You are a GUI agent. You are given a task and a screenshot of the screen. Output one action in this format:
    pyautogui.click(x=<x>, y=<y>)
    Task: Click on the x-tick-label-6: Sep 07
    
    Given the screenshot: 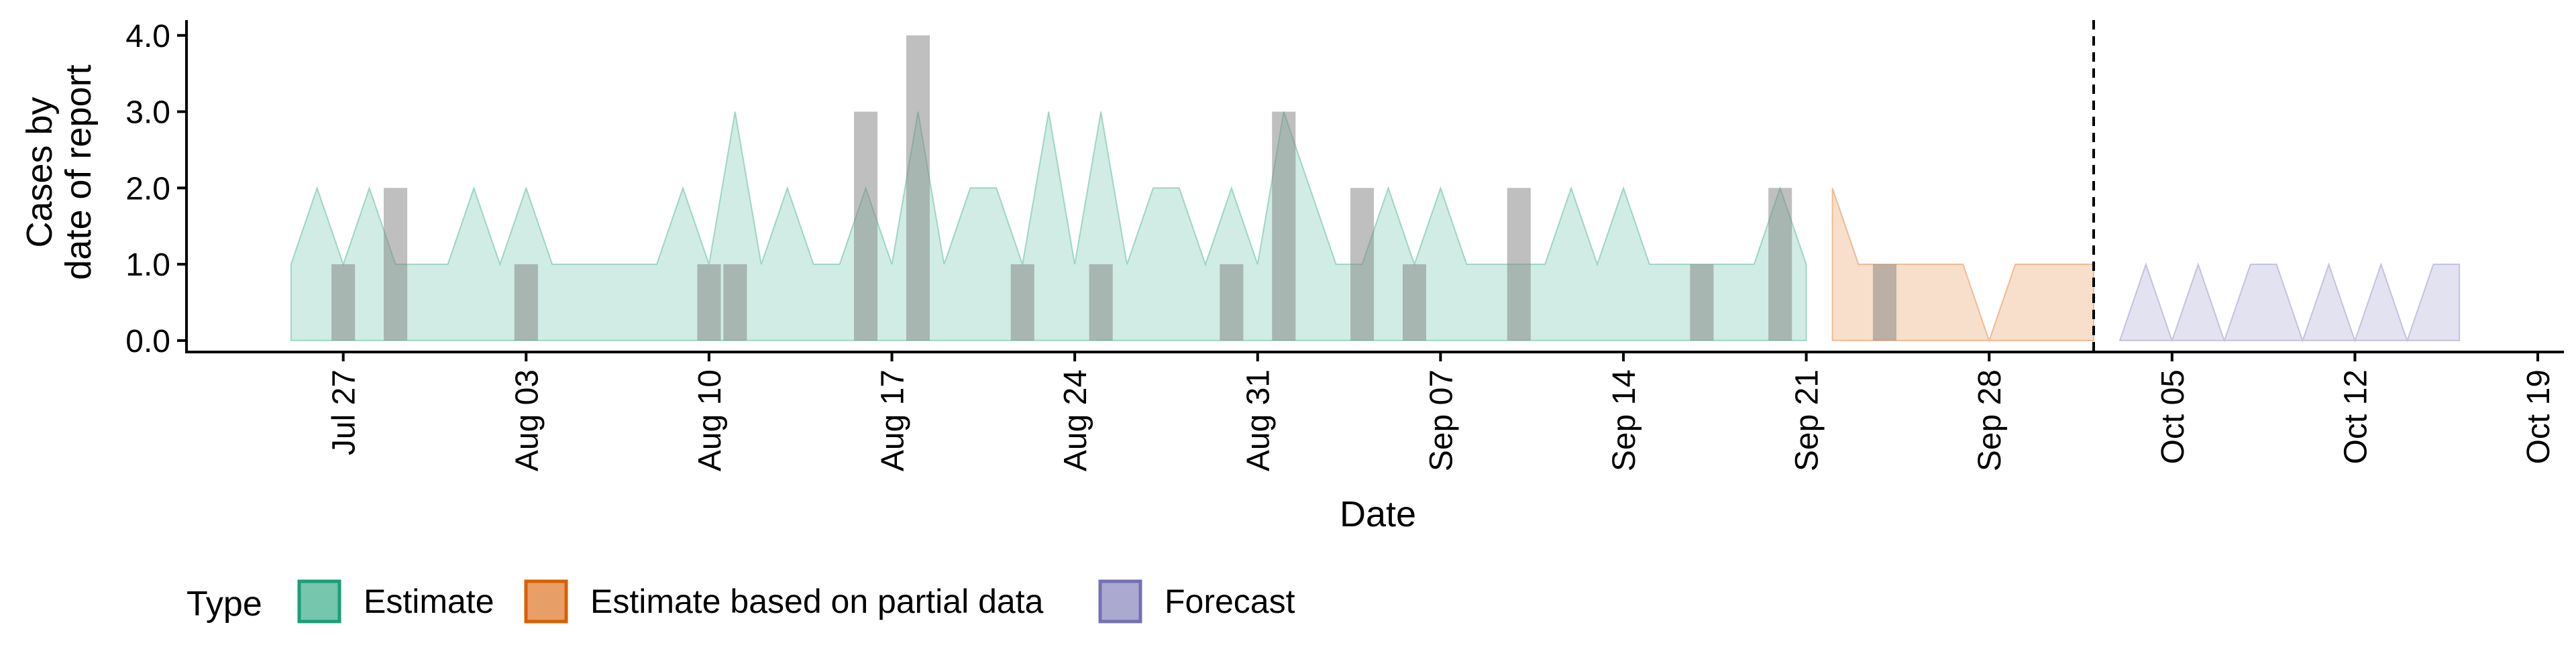 What is the action you would take?
    pyautogui.click(x=1441, y=420)
    